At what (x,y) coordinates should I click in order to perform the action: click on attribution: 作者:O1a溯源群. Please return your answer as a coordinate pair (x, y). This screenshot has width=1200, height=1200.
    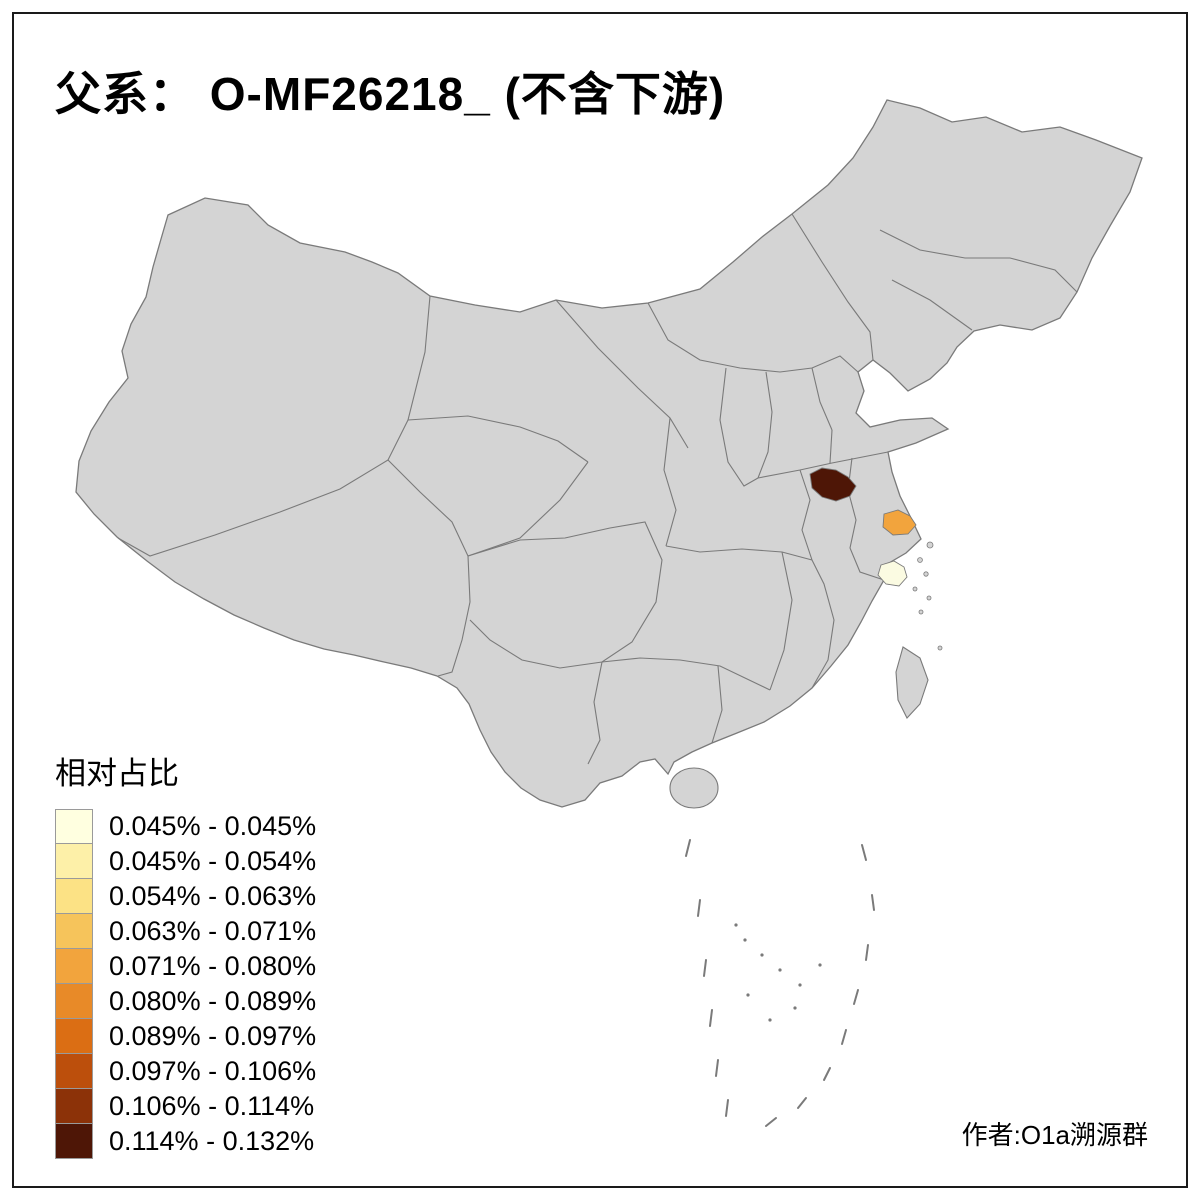
    Looking at the image, I should click on (1054, 1135).